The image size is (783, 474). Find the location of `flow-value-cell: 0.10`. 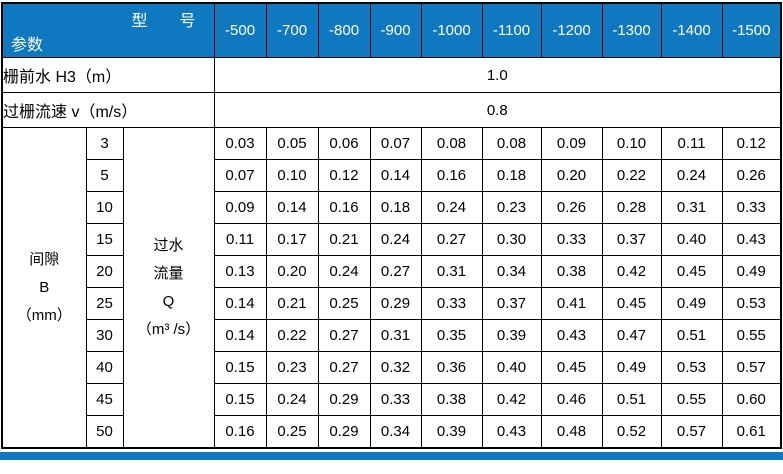

flow-value-cell: 0.10 is located at coordinates (292, 175).